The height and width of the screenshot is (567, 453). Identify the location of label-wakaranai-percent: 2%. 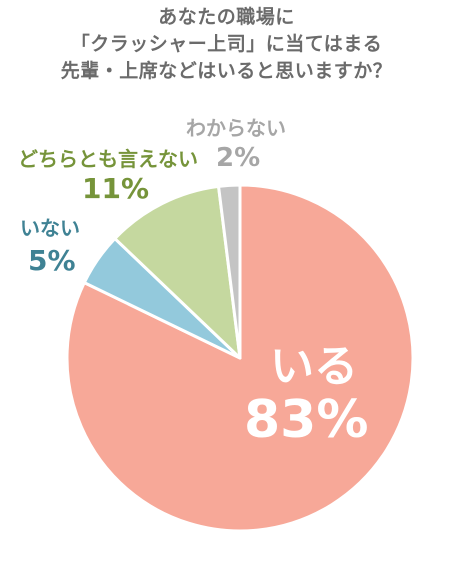
(238, 158).